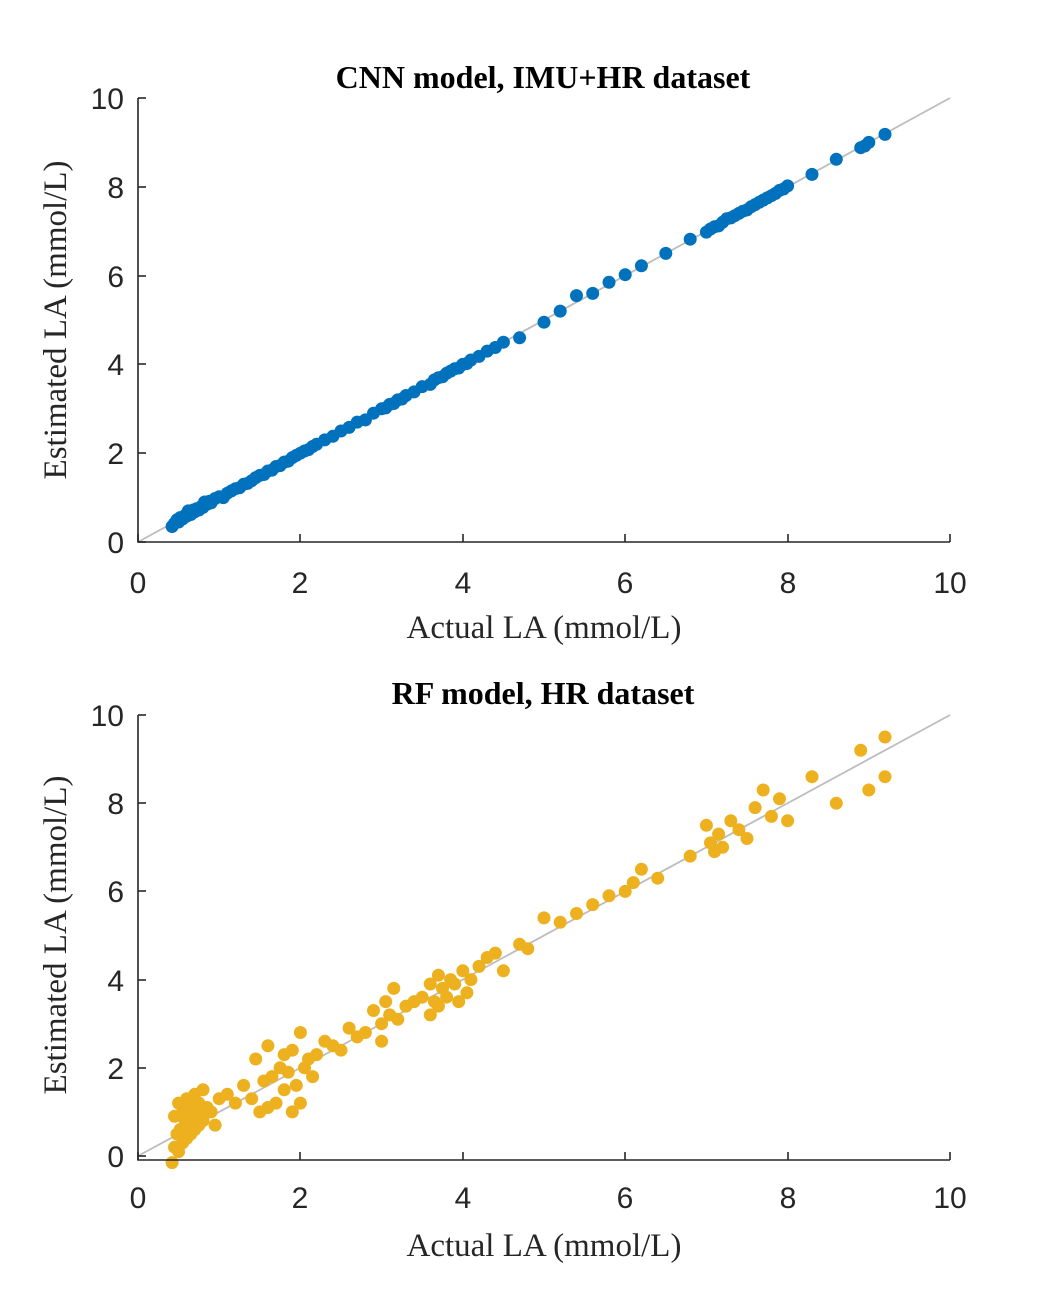 This screenshot has height=1305, width=1051. I want to click on x-tick-label: 0, so click(138, 1198).